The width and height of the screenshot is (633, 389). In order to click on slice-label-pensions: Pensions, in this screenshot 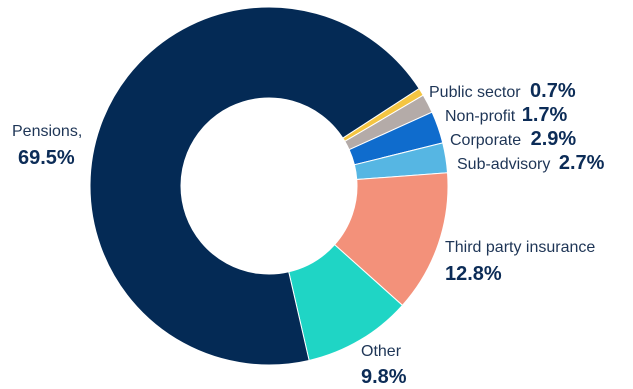, I will do `click(47, 131)`.